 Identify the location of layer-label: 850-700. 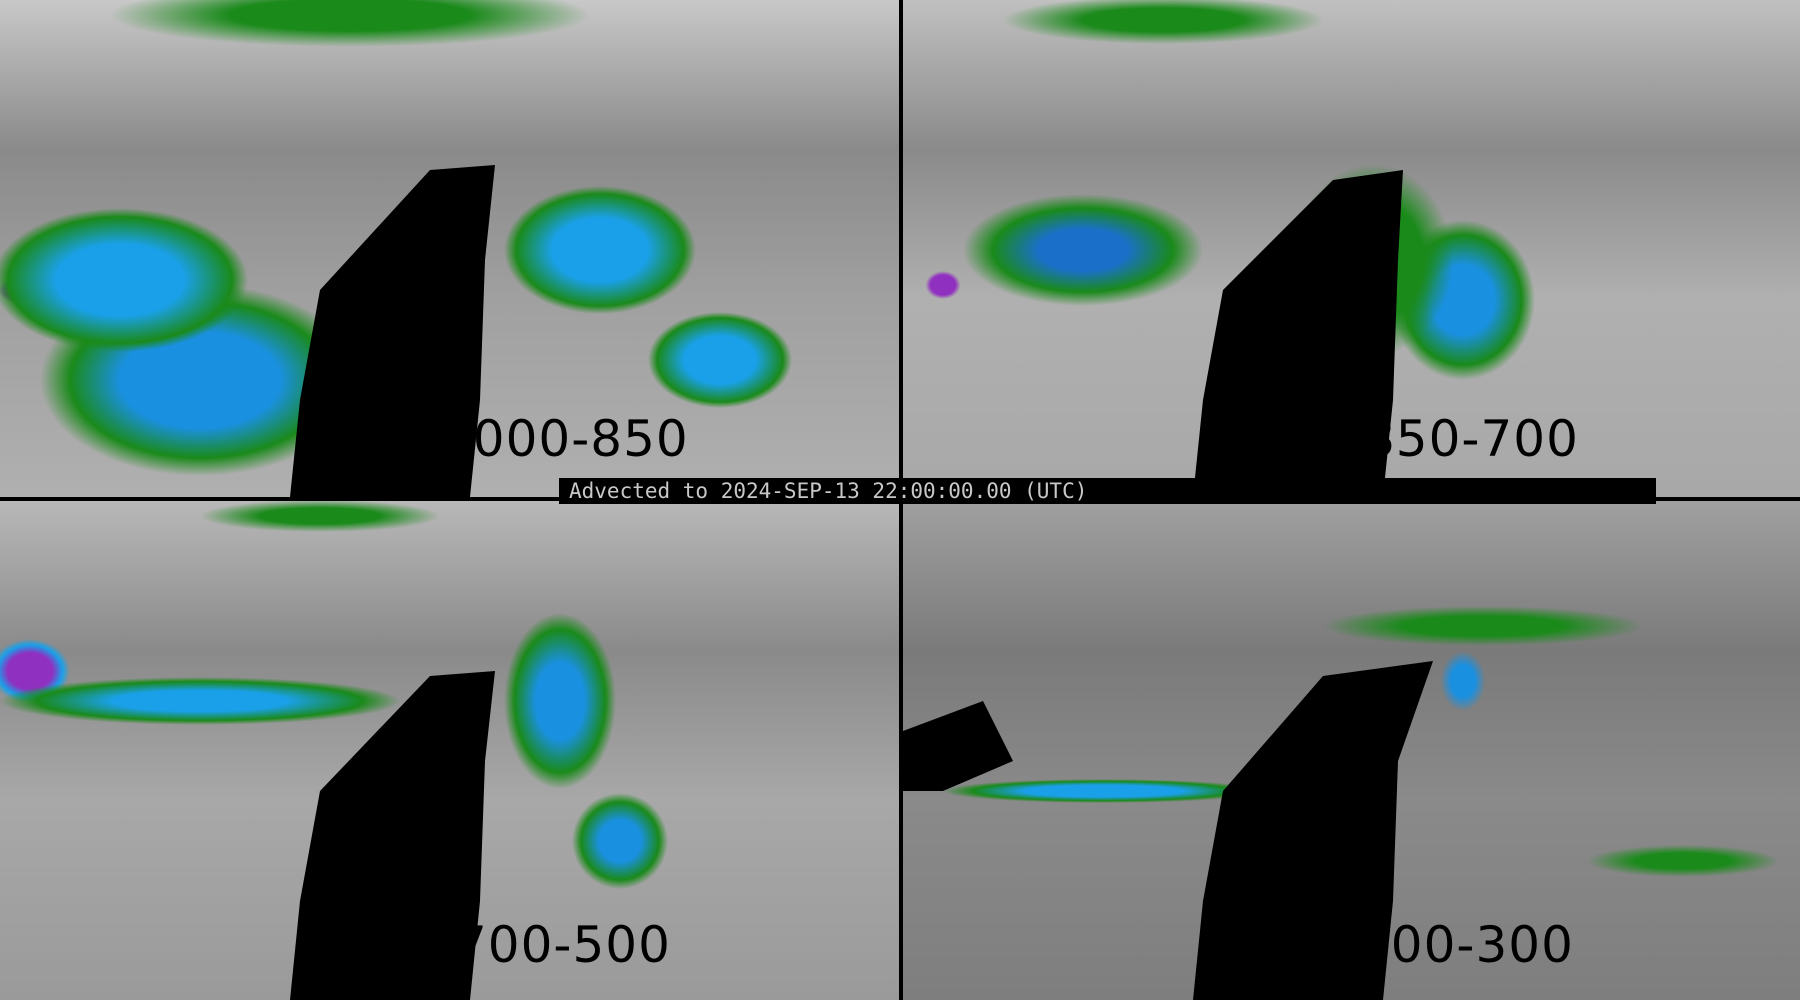
(1471, 439).